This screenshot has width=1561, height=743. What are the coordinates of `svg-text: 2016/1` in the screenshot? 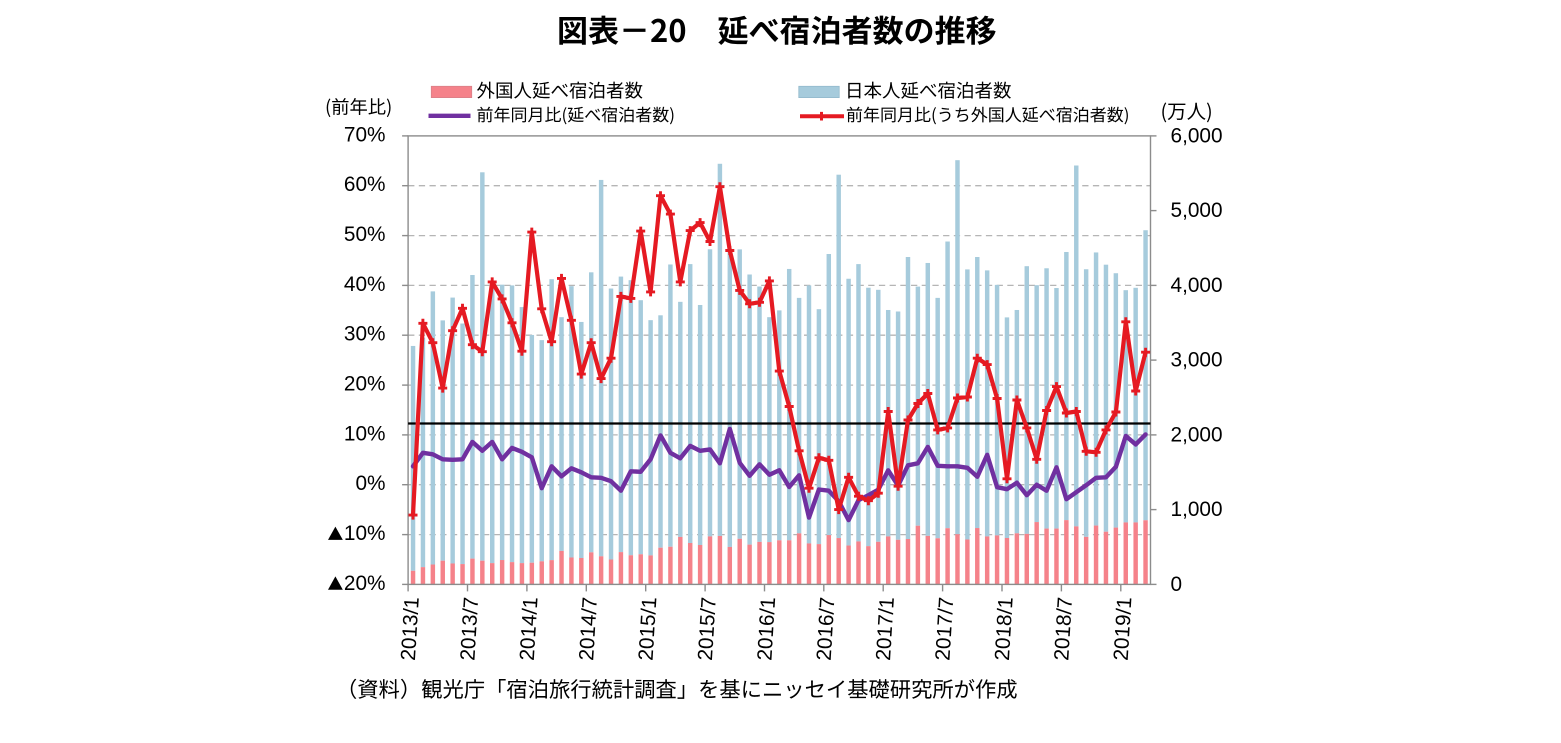 It's located at (766, 628).